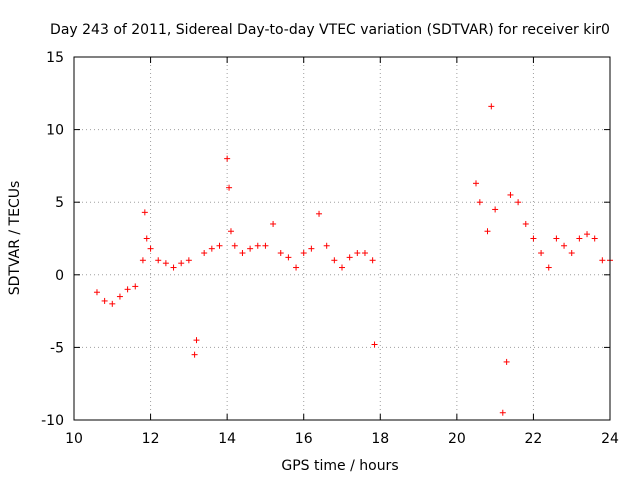 Image resolution: width=640 pixels, height=480 pixels. I want to click on y-tick-label: 10, so click(55, 131).